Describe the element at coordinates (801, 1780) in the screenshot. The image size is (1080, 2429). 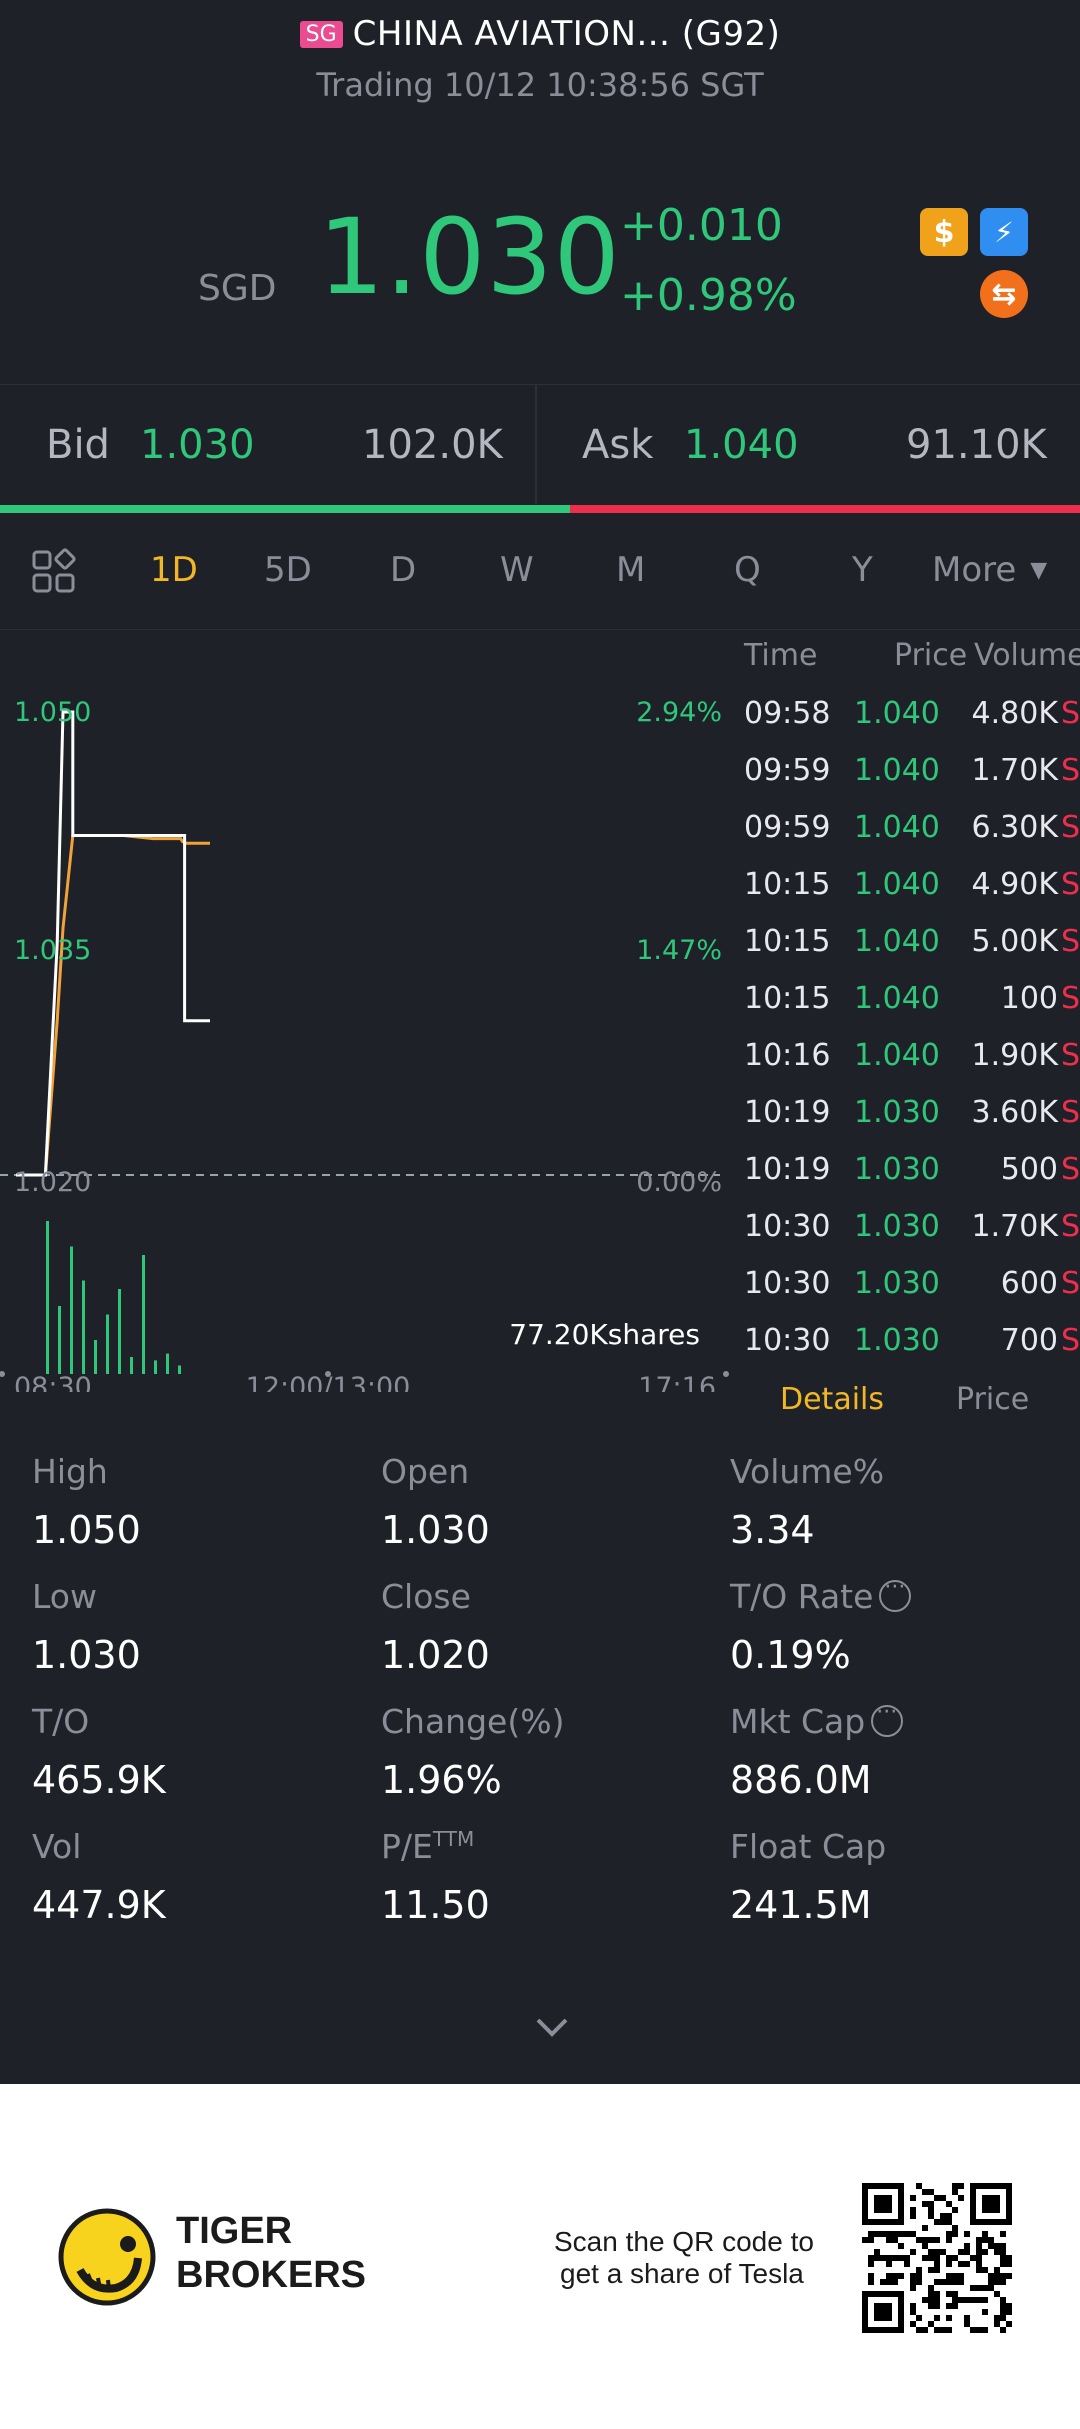
I see `stat-value: 886.0M` at that location.